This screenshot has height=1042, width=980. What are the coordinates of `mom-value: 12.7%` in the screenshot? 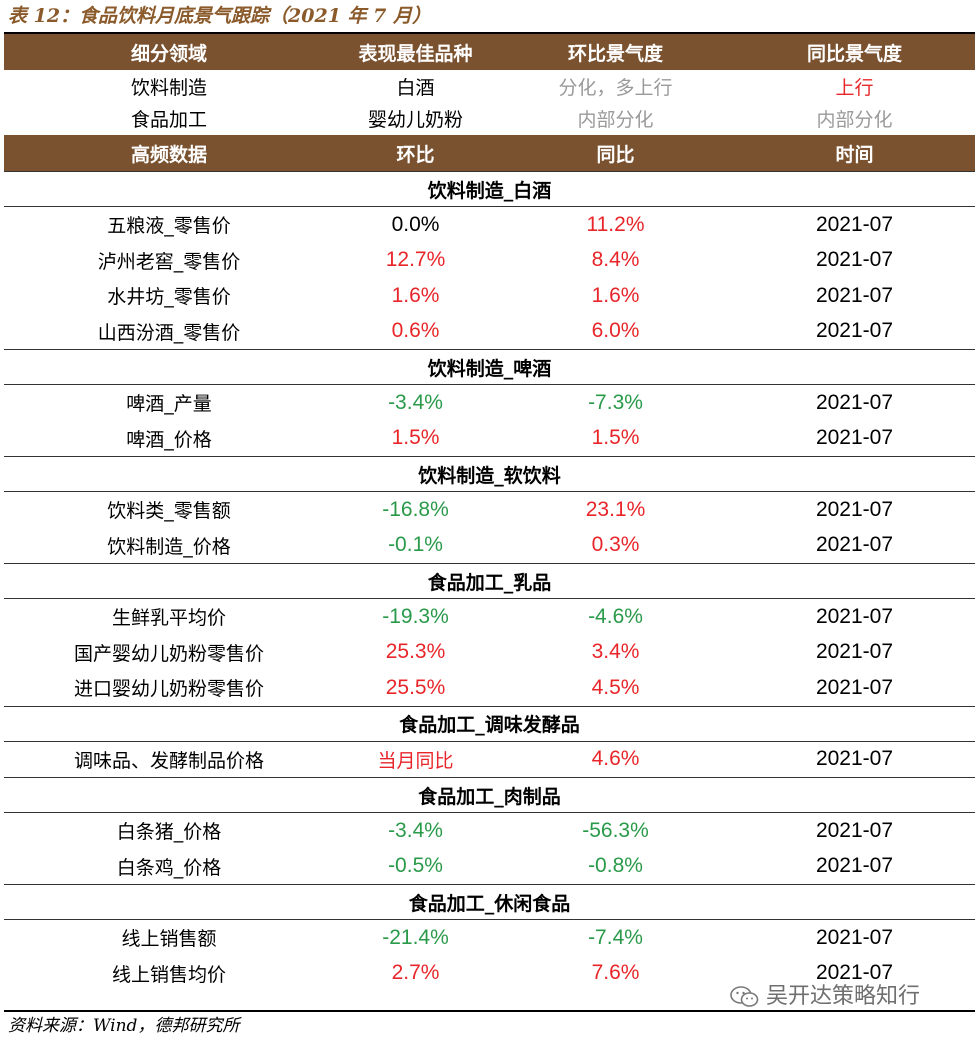 It's located at (415, 260).